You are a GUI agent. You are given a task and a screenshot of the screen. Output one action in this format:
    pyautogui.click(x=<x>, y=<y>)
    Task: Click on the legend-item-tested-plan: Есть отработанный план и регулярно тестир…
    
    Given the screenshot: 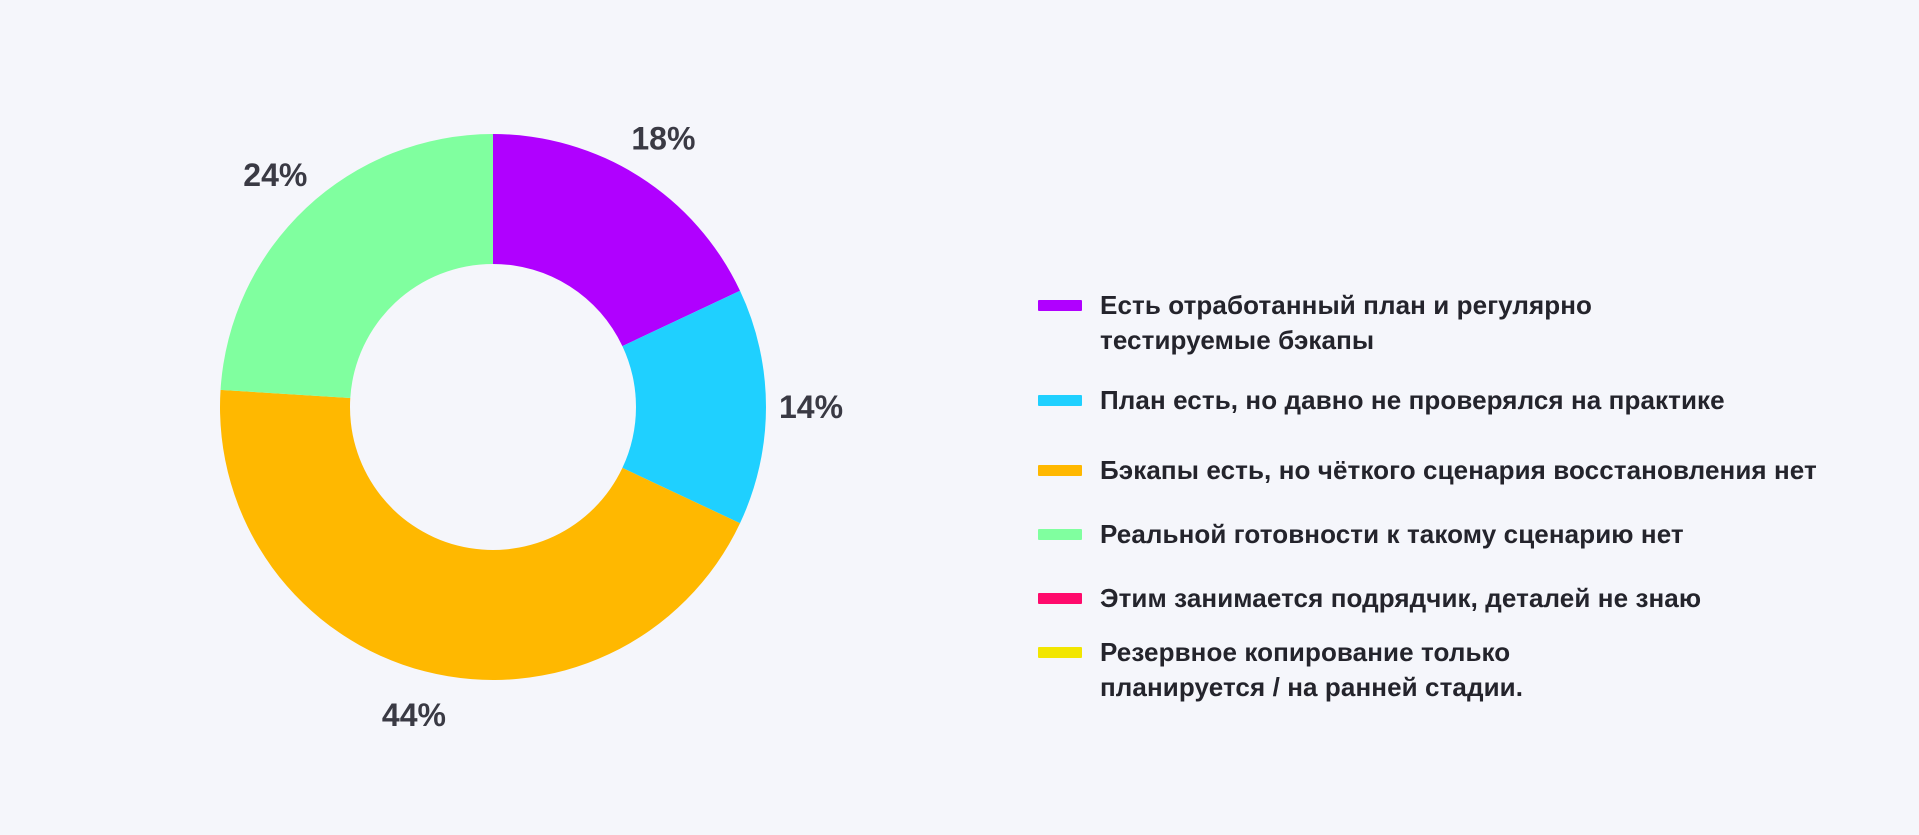 What is the action you would take?
    pyautogui.click(x=1464, y=323)
    